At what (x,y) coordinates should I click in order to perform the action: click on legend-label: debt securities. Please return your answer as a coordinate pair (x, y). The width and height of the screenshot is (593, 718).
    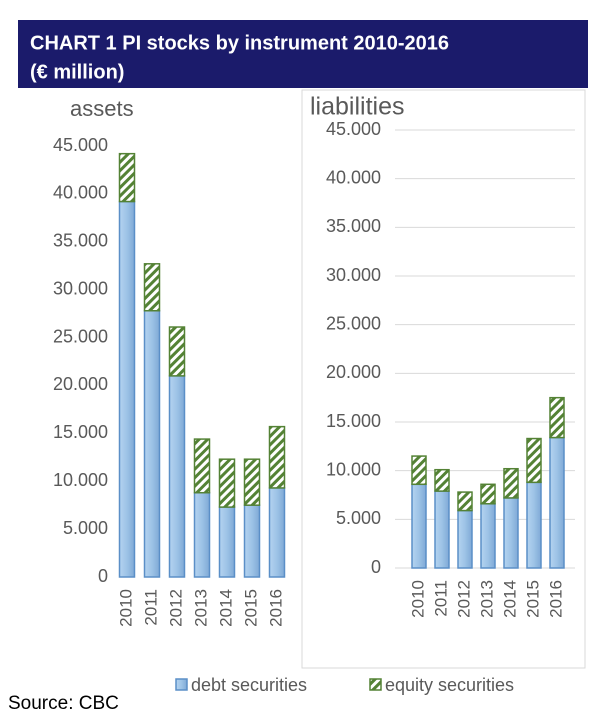
    Looking at the image, I should click on (249, 685).